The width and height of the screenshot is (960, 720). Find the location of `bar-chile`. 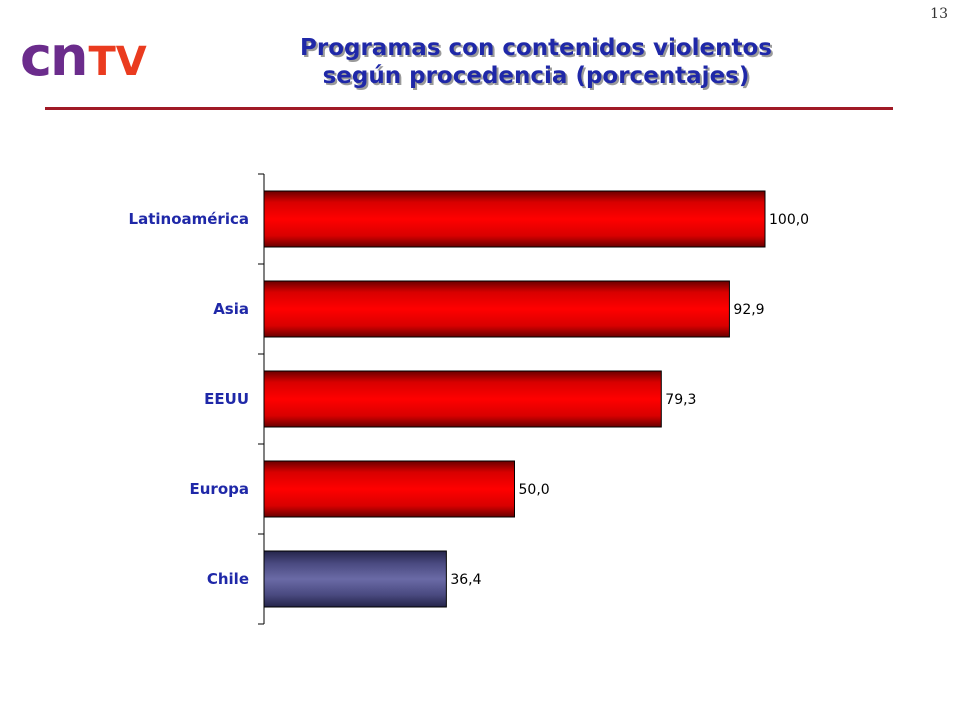

bar-chile is located at coordinates (355, 579).